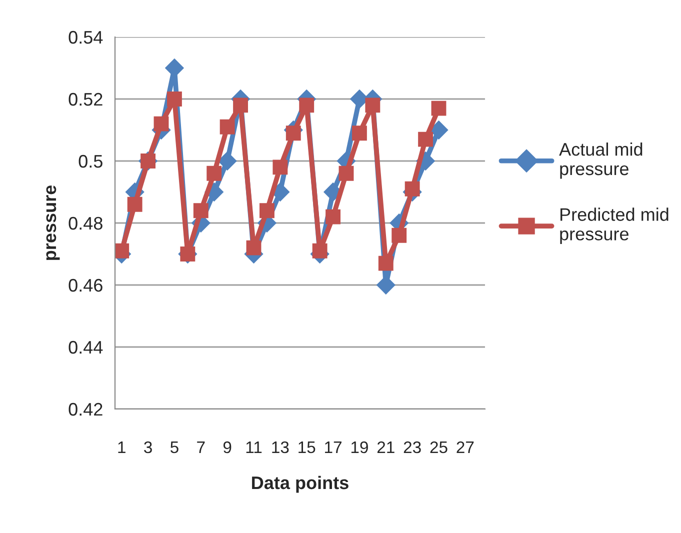 This screenshot has width=681, height=533. I want to click on y-tick-label: 0.52, so click(85, 99).